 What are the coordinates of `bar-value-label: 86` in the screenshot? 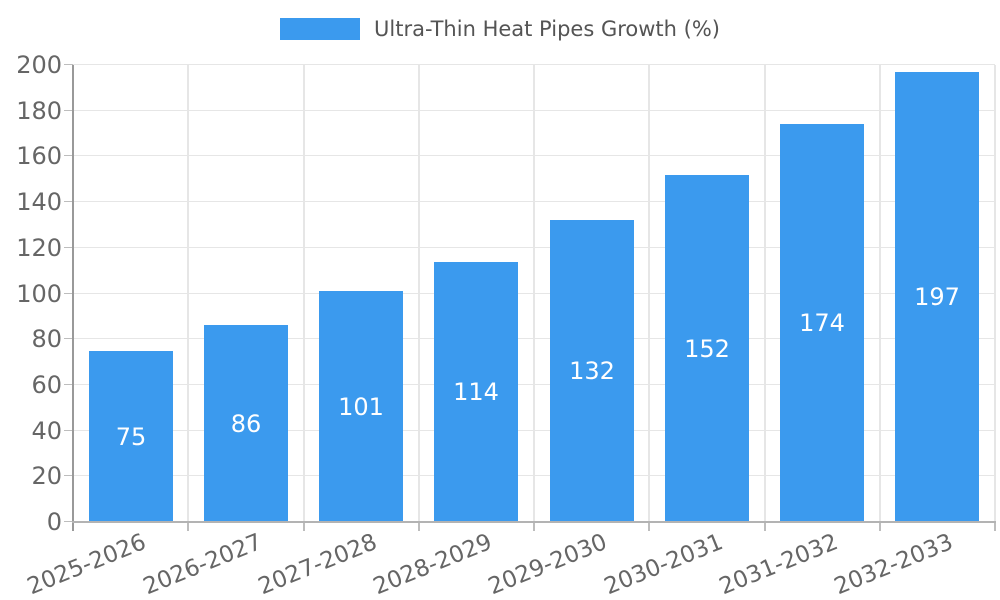 It's located at (246, 423).